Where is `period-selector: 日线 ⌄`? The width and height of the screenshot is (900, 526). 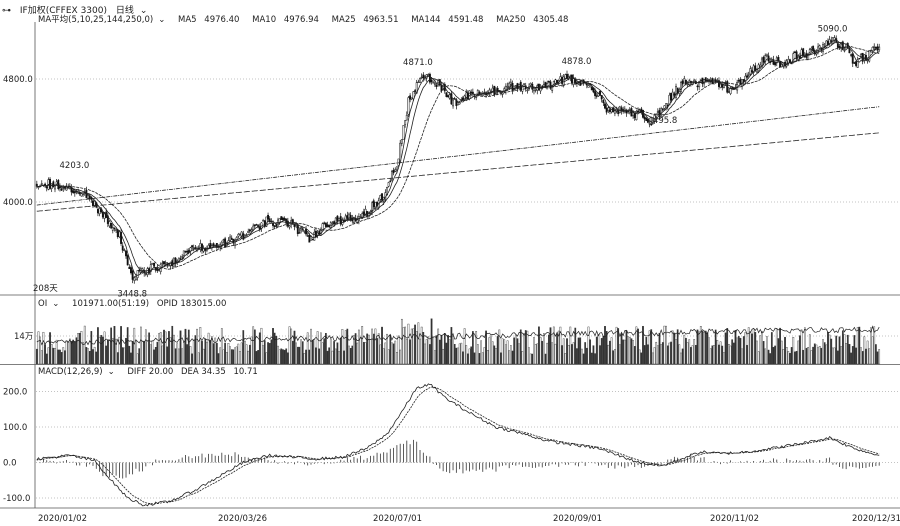 period-selector: 日线 ⌄ is located at coordinates (131, 11).